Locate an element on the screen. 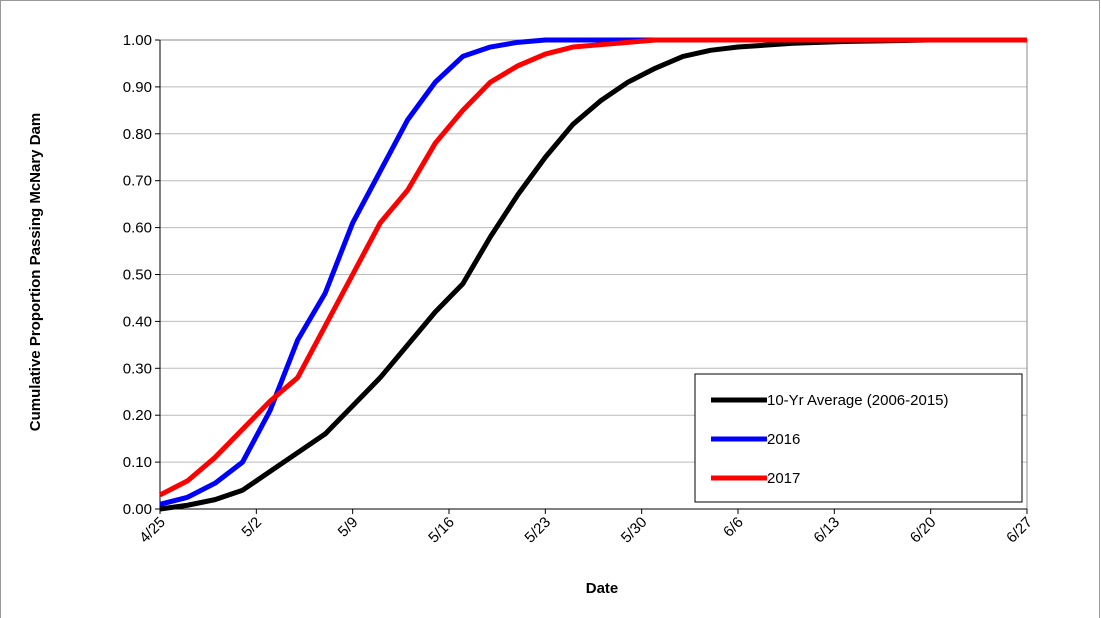  y-tick-label: 0.00 is located at coordinates (137, 509).